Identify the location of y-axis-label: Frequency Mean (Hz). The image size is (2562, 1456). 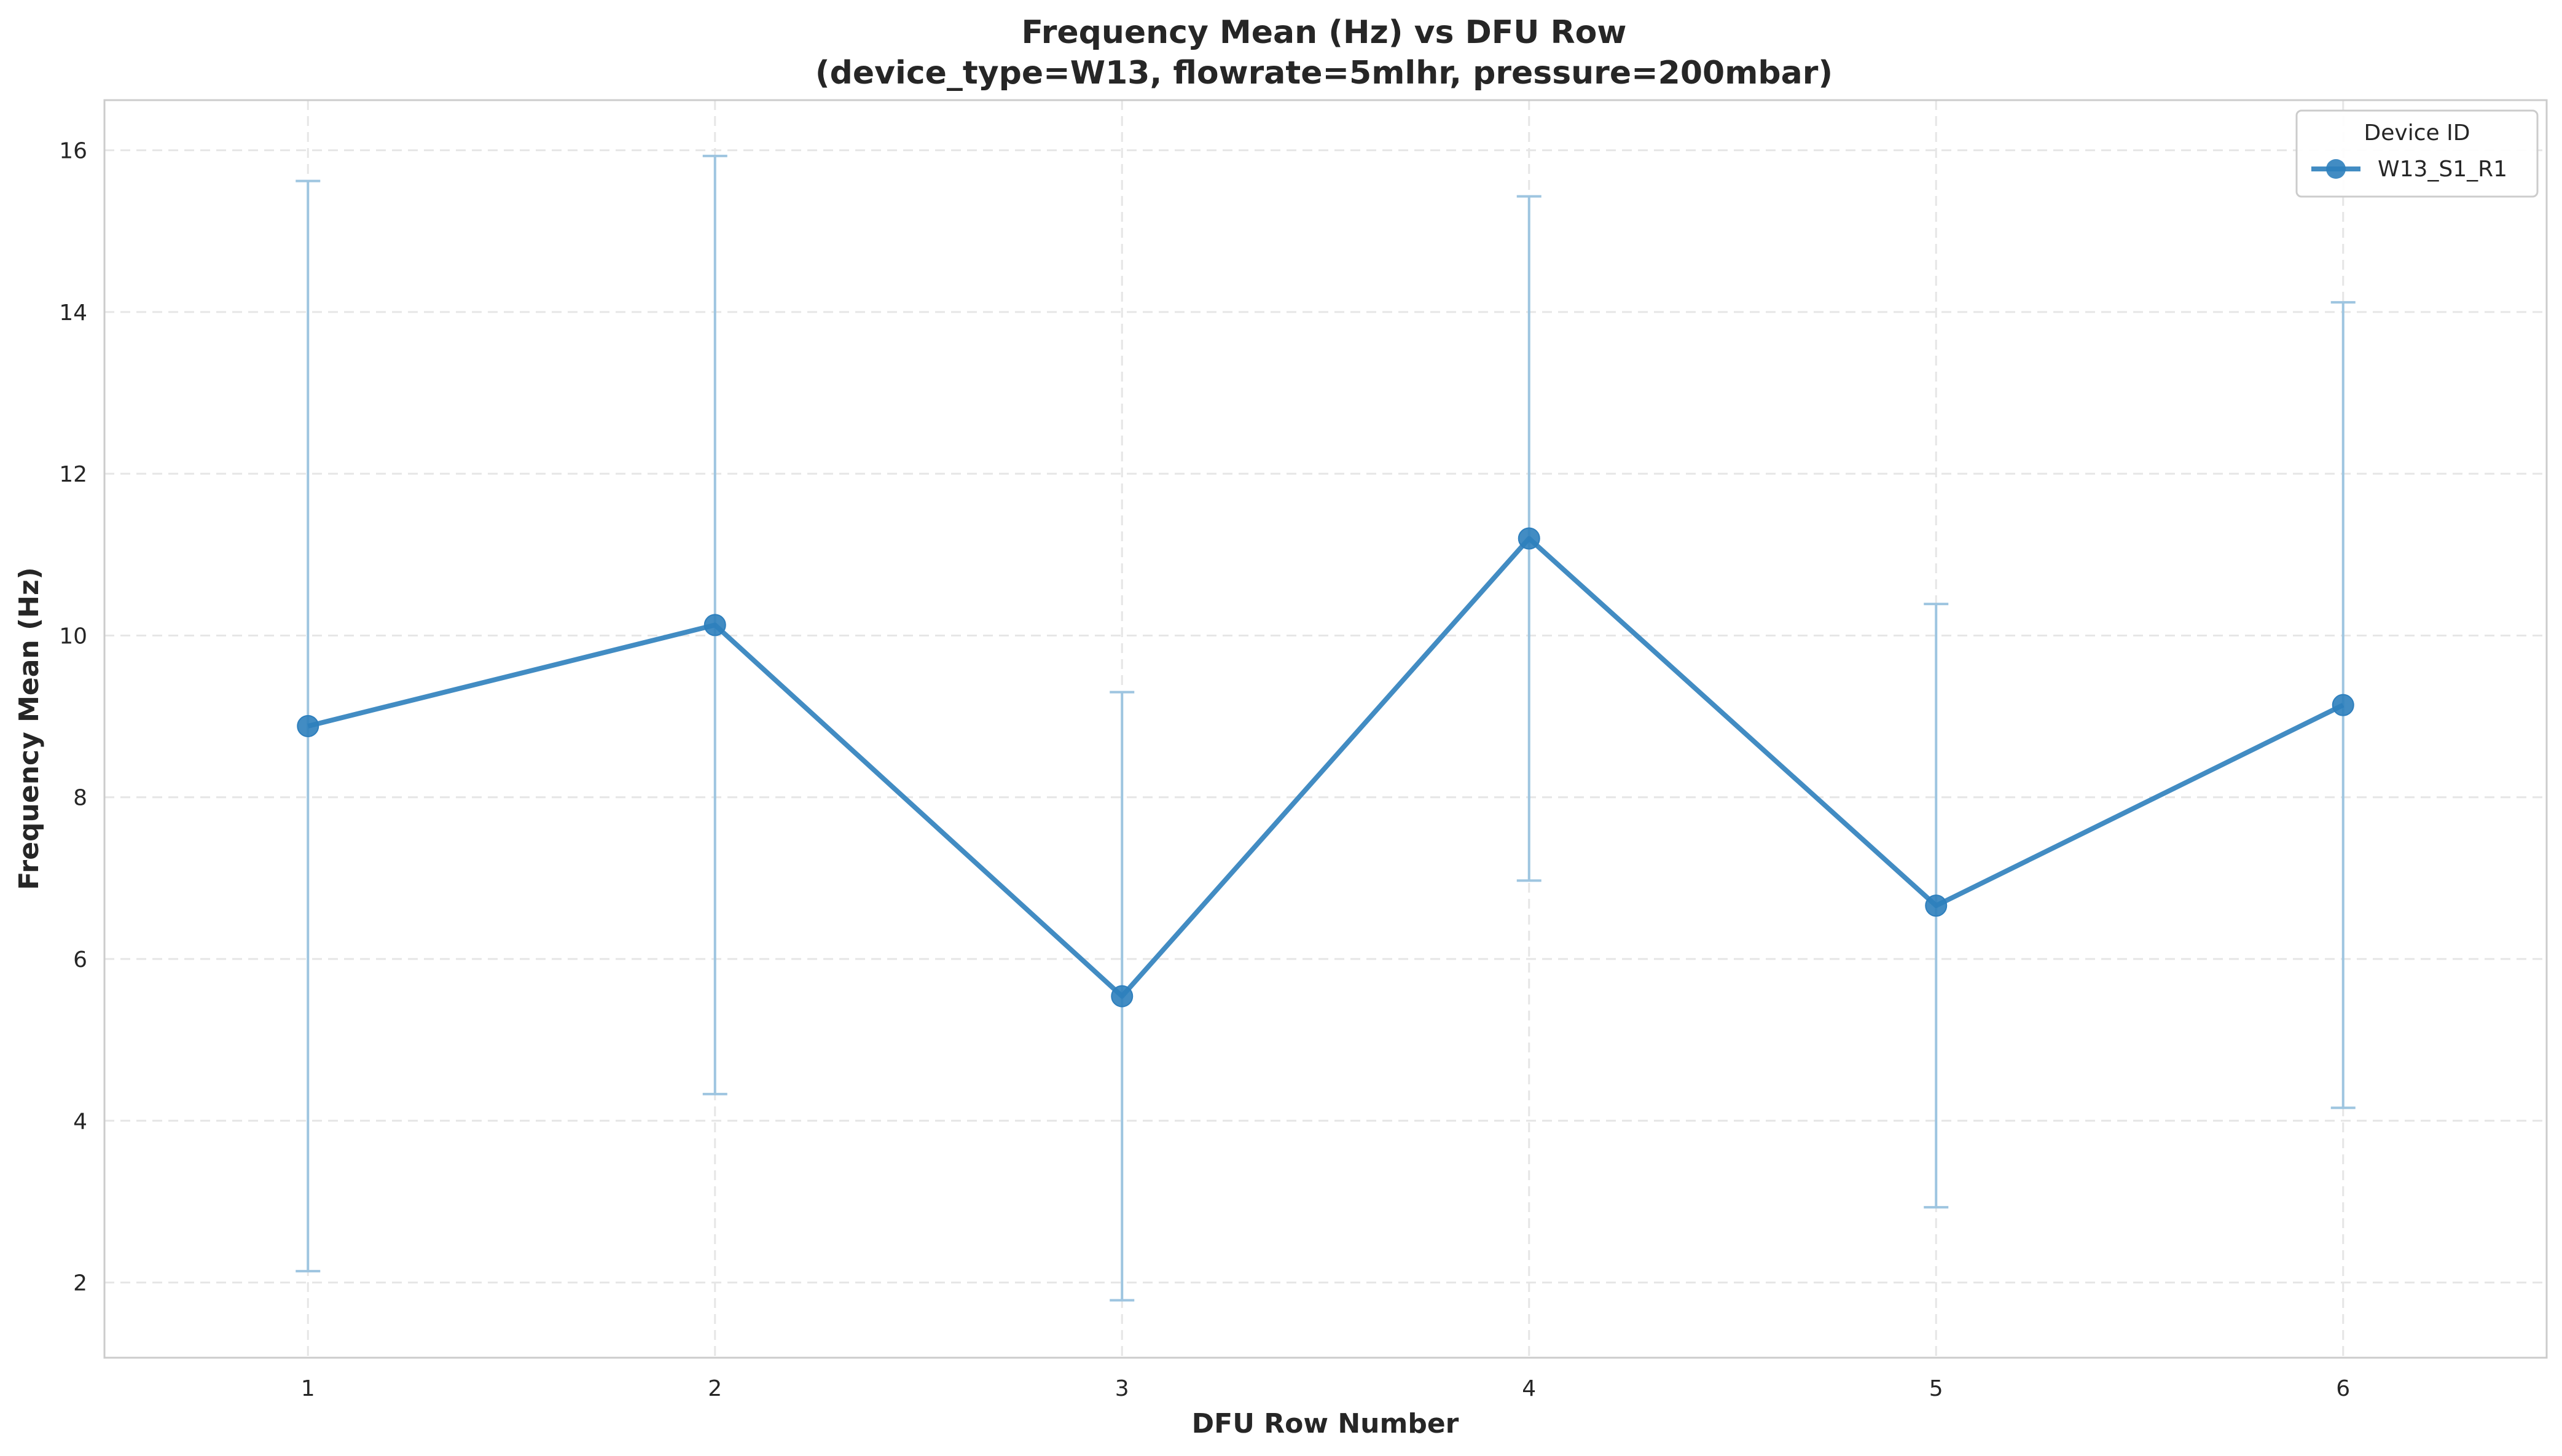
(29, 728).